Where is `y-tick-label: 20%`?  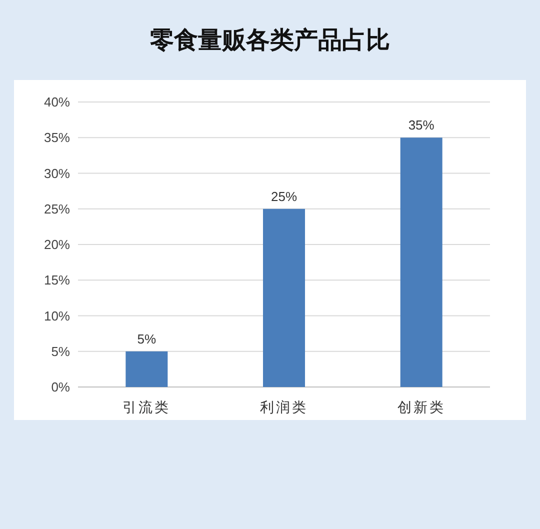
y-tick-label: 20% is located at coordinates (57, 244).